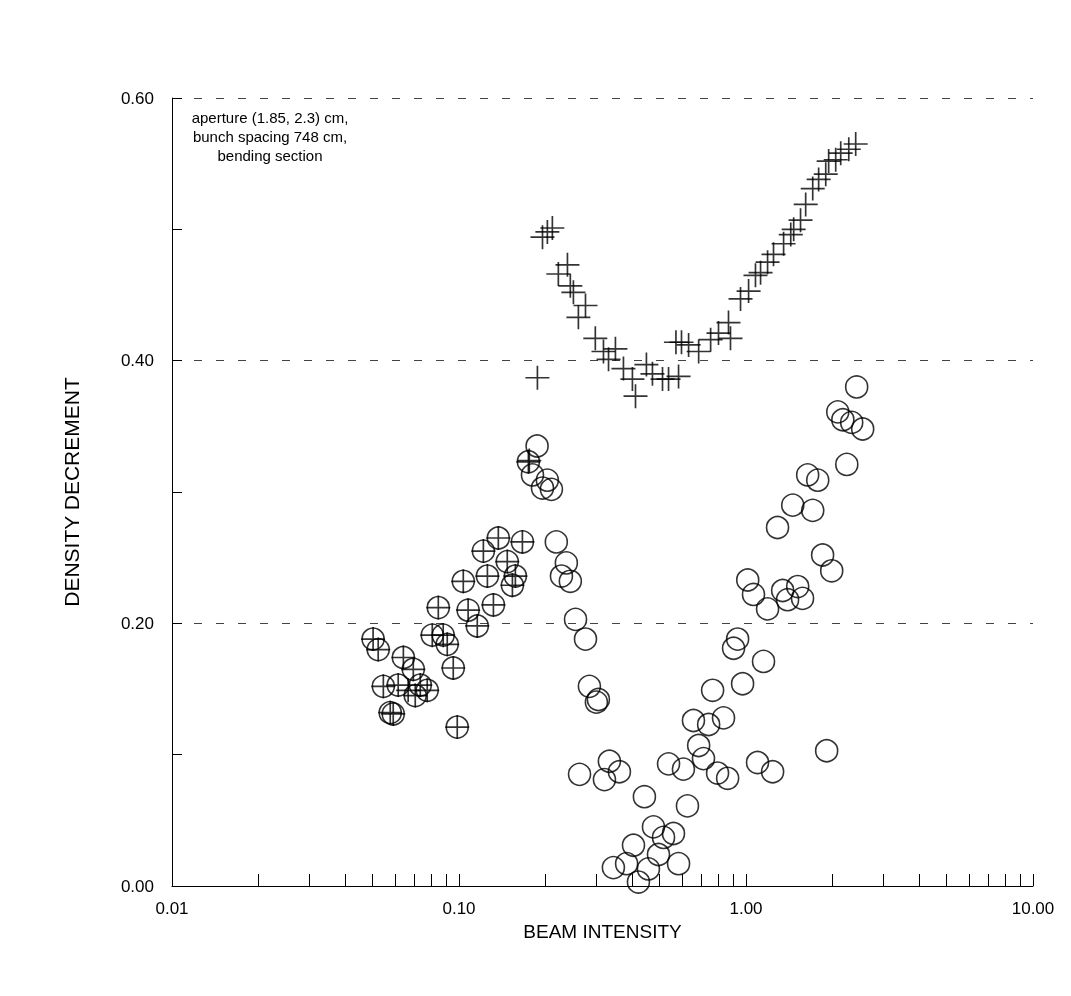  What do you see at coordinates (270, 136) in the screenshot?
I see `annotation: aperture (1.85, 2.3) cm, bunch spacing 748 cm, bending section` at bounding box center [270, 136].